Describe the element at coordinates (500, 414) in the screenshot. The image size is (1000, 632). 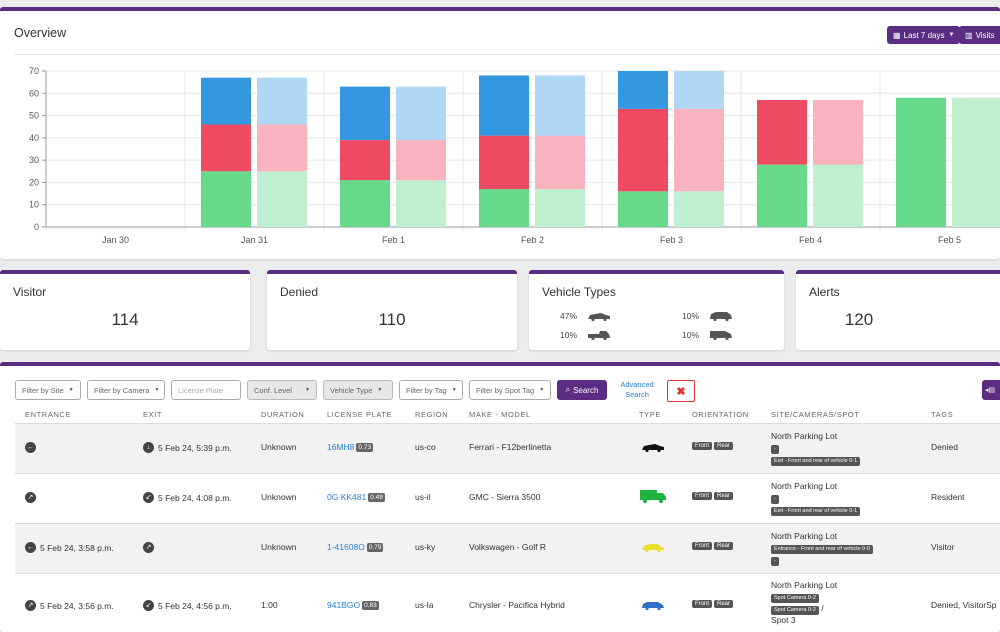
I see `col-make-model: MAKE - MODEL` at that location.